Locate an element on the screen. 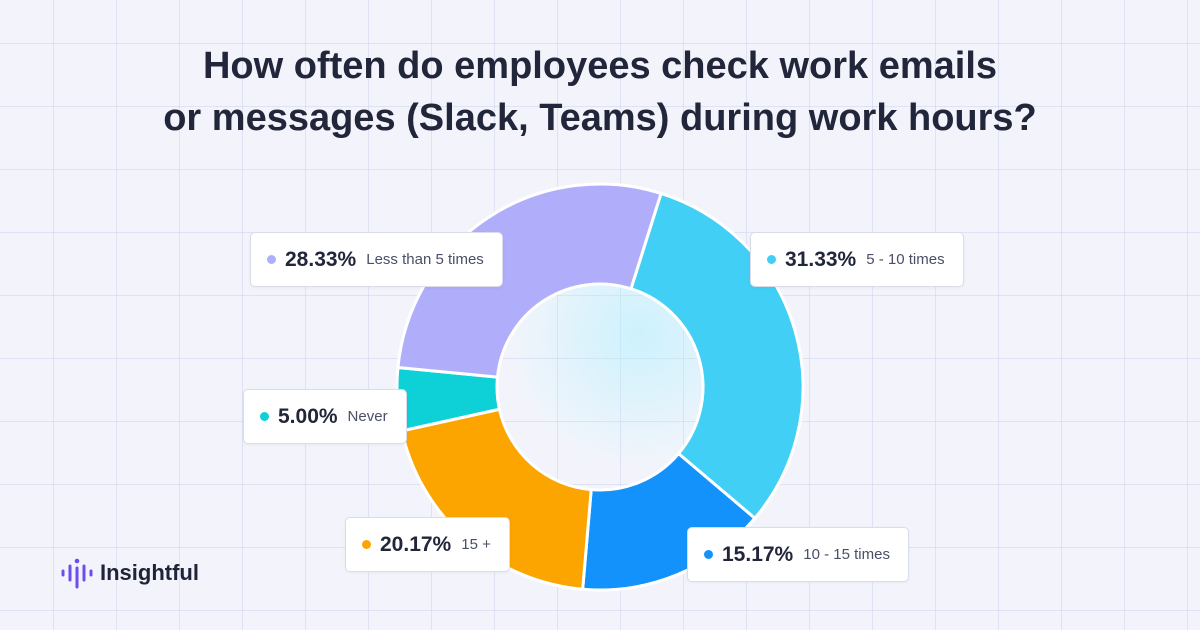 The height and width of the screenshot is (630, 1200). slice-label-less-than-5-times: 28.33% Less than 5 times is located at coordinates (376, 259).